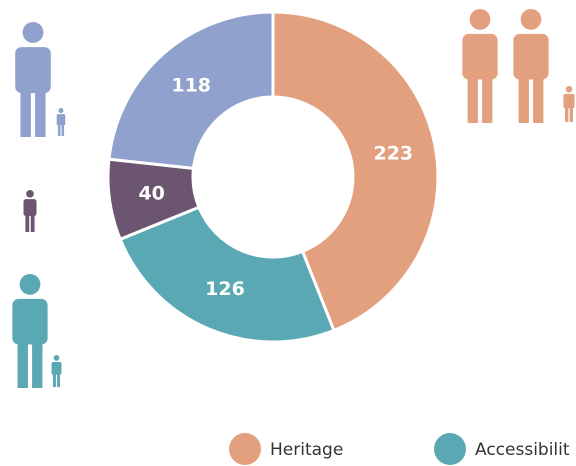 The height and width of the screenshot is (466, 576). What do you see at coordinates (225, 289) in the screenshot?
I see `segment-label: 126` at bounding box center [225, 289].